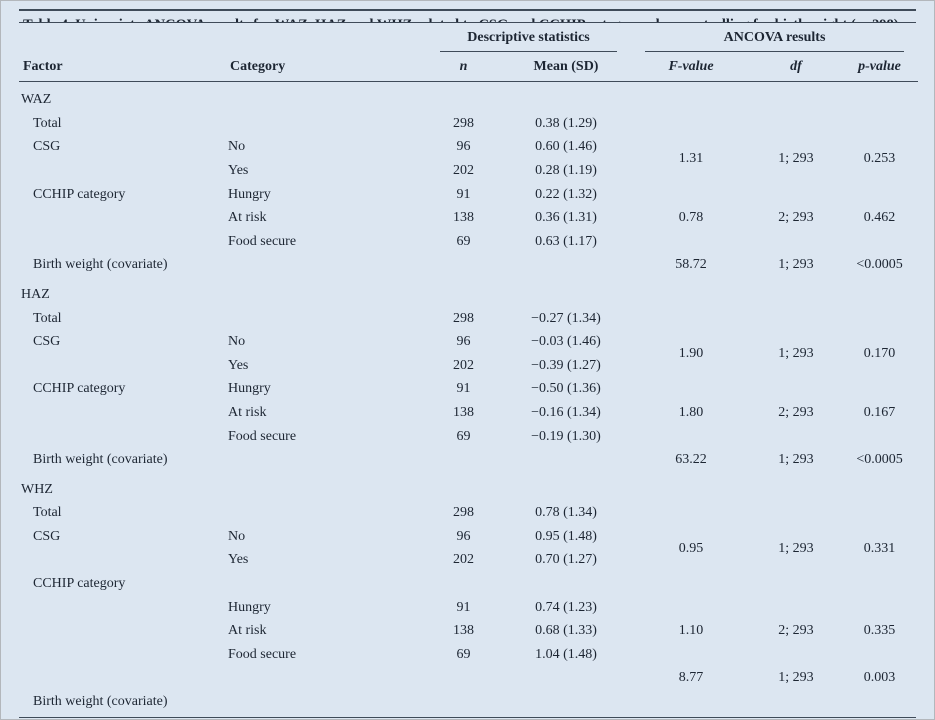 This screenshot has height=720, width=935. What do you see at coordinates (463, 68) in the screenshot?
I see `column-header-n: n` at bounding box center [463, 68].